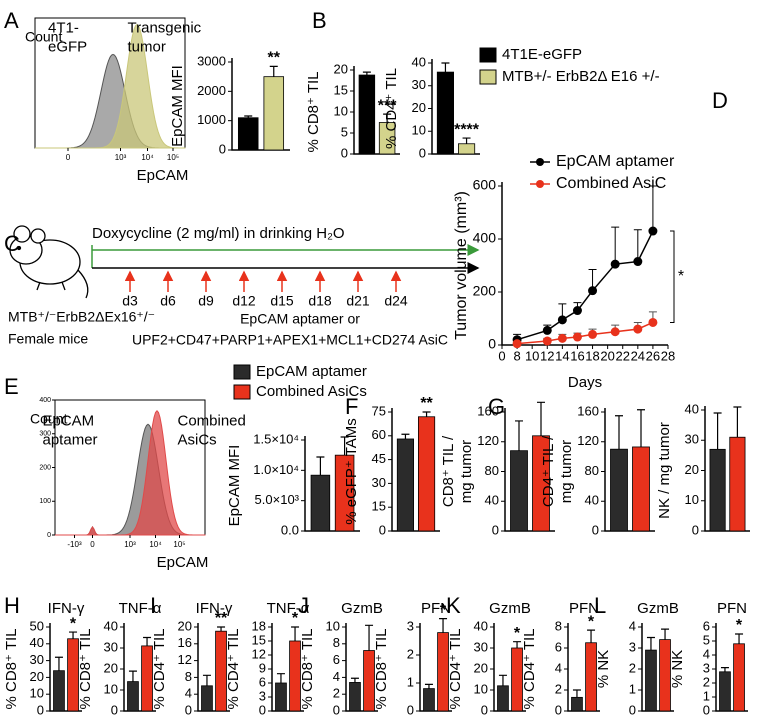 The height and width of the screenshot is (726, 762). Describe the element at coordinates (290, 529) in the screenshot. I see `y-tick-label: 0.0` at that location.